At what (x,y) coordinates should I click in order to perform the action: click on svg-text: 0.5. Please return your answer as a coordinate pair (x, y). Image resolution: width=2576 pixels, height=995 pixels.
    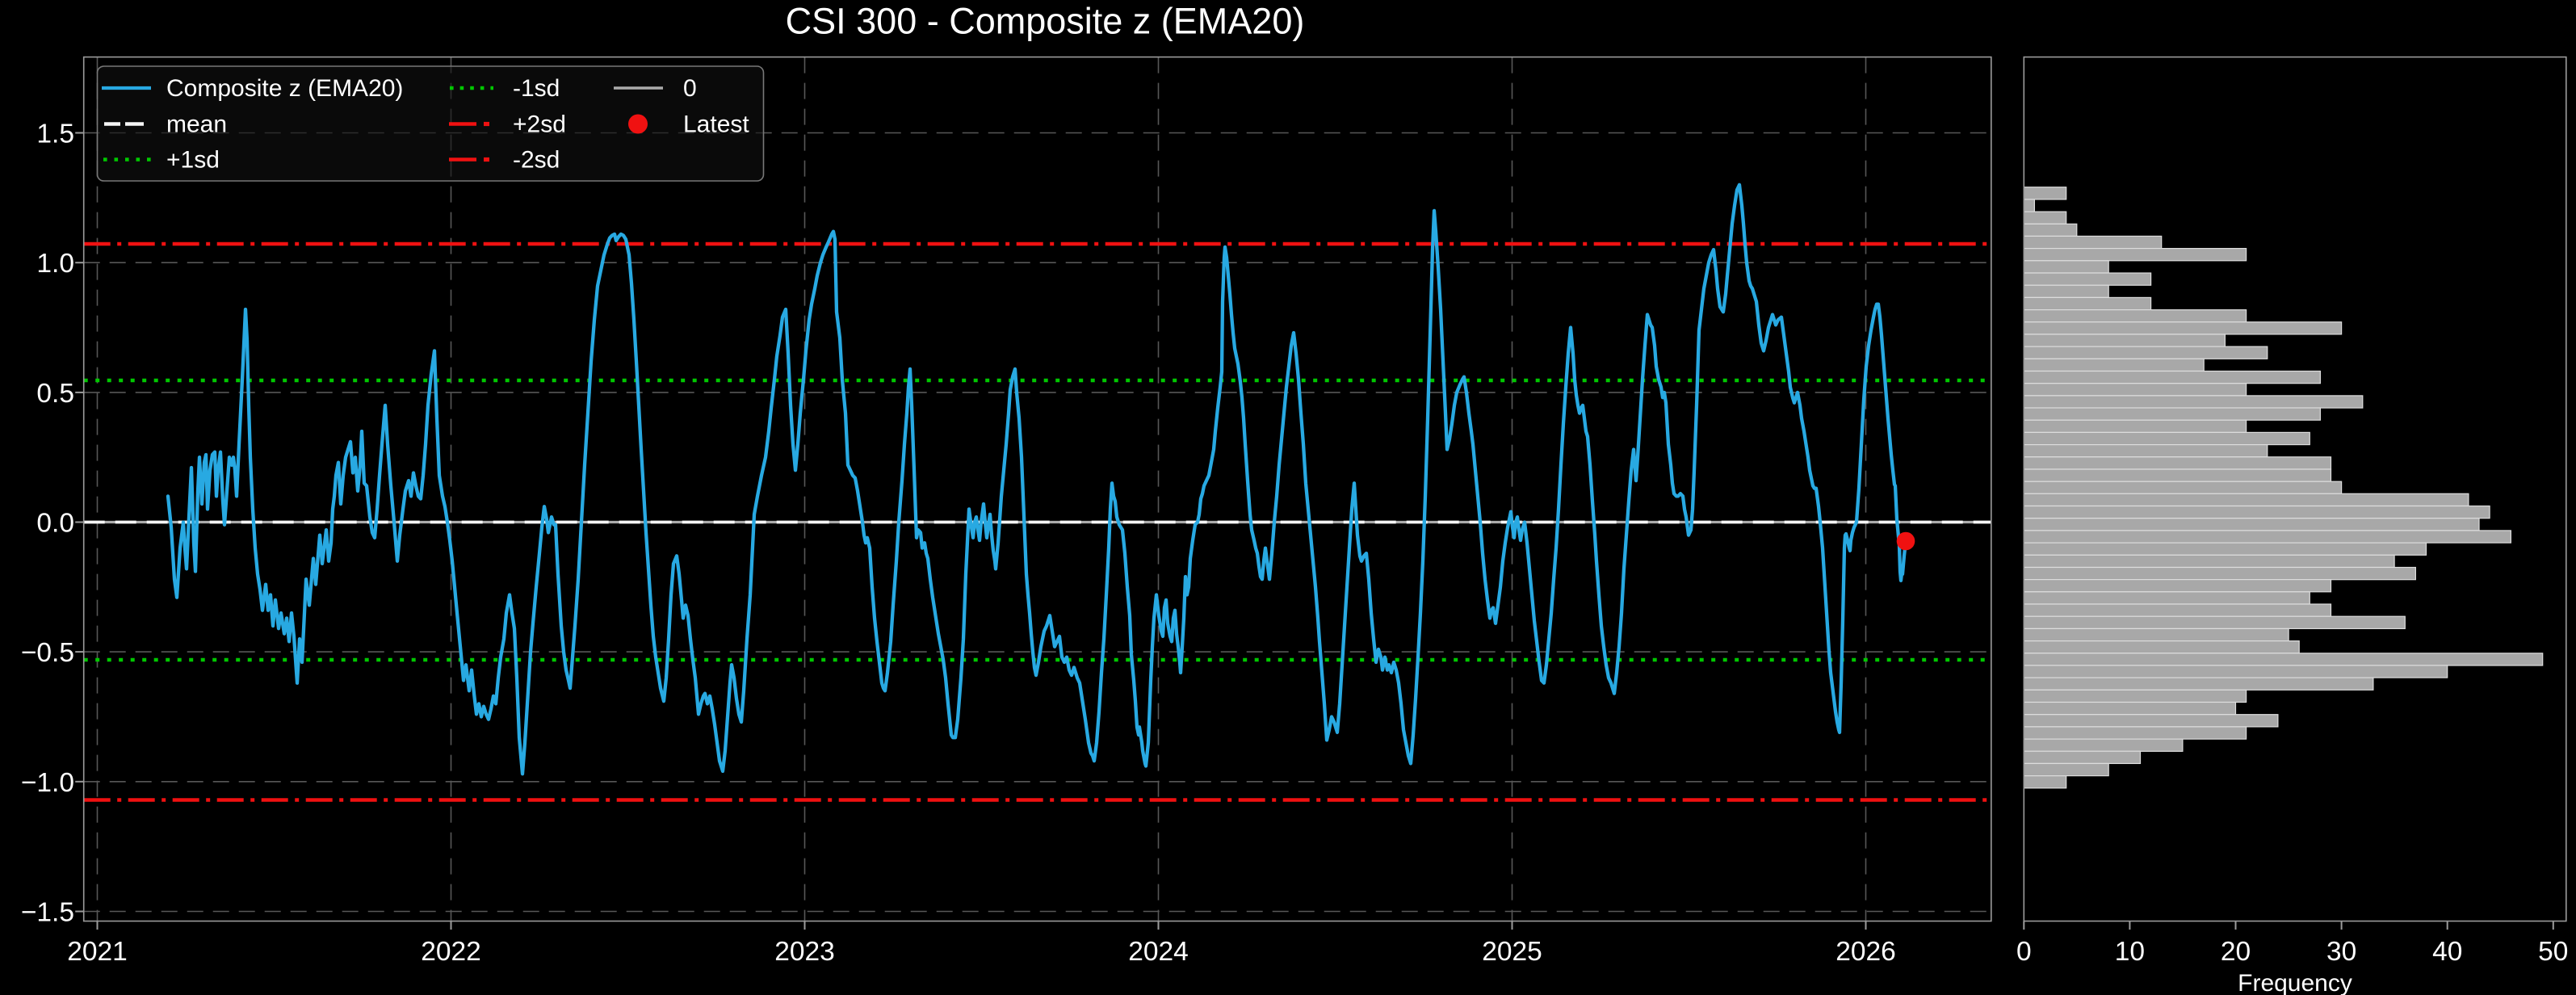
    Looking at the image, I should click on (55, 394).